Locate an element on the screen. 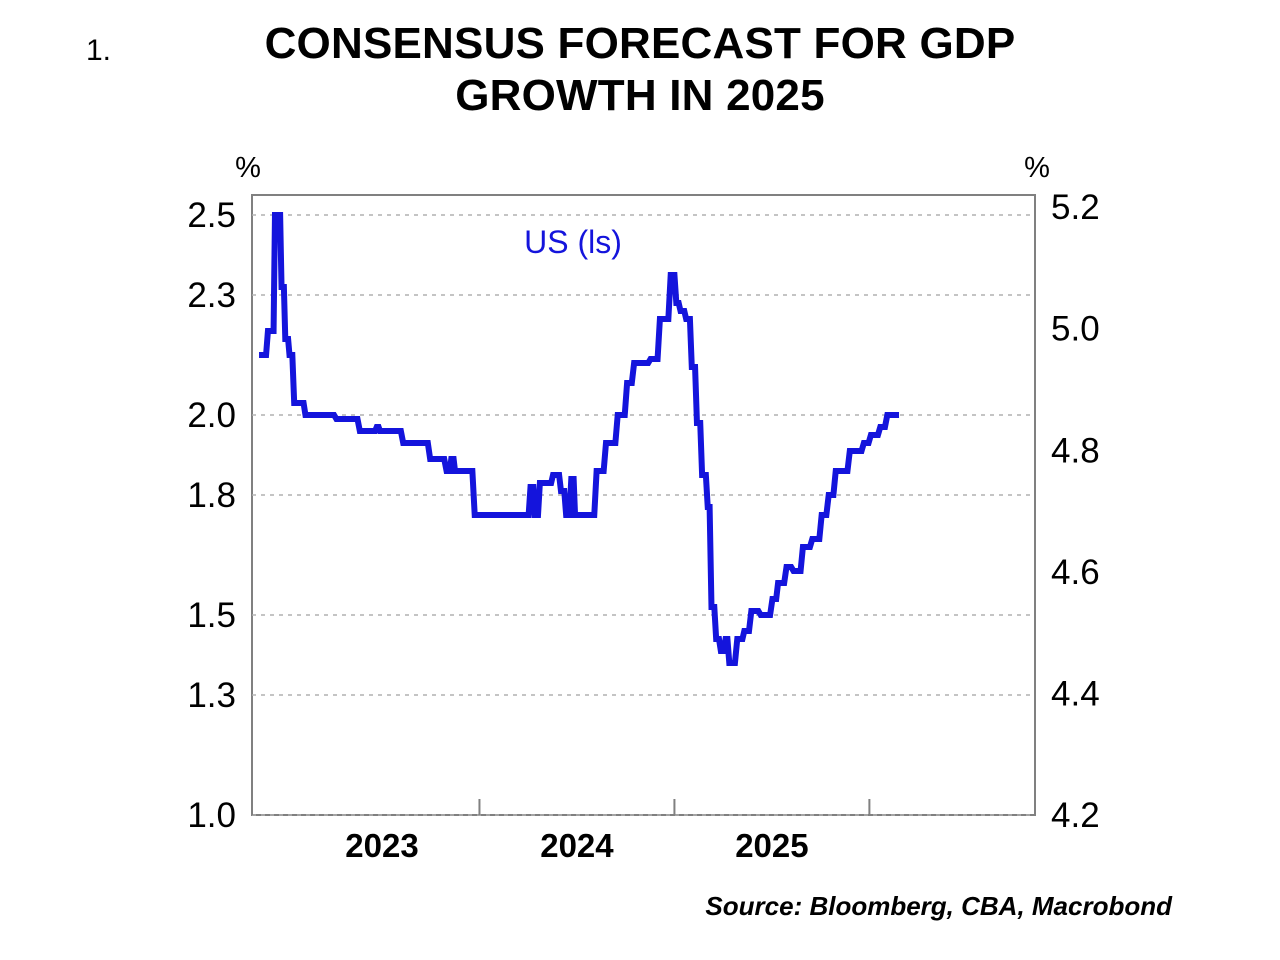  x-axis-tick-label-2: 2025 is located at coordinates (771, 845).